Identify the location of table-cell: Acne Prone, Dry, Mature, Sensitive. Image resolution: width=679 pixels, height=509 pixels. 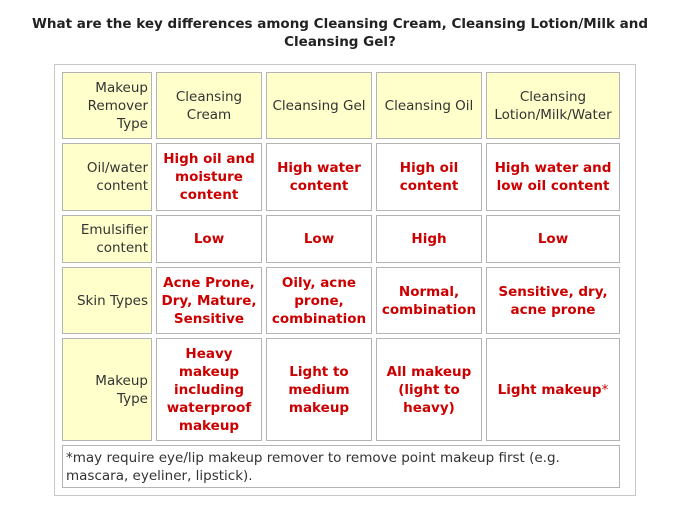
(209, 300).